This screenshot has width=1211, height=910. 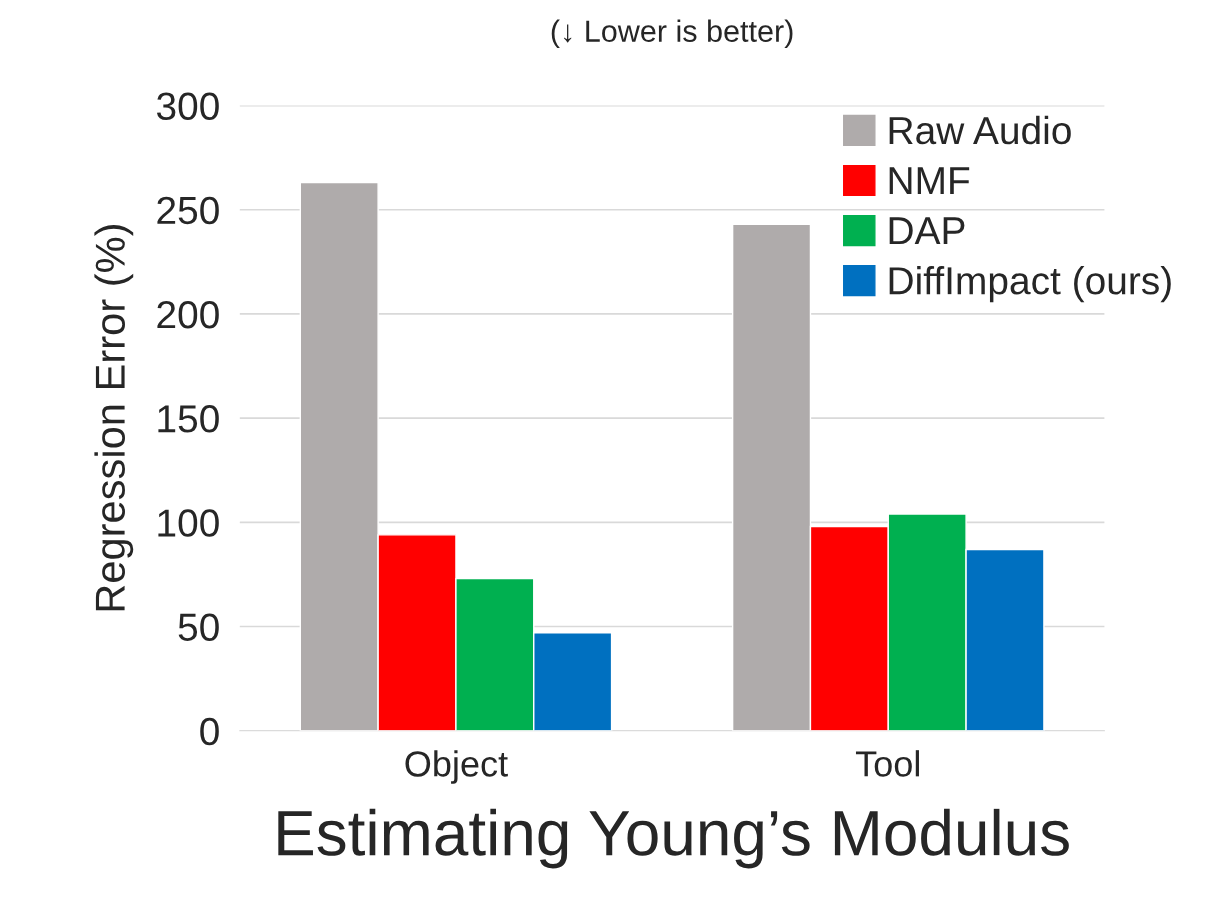 What do you see at coordinates (188, 523) in the screenshot?
I see `y-tick-label: 100` at bounding box center [188, 523].